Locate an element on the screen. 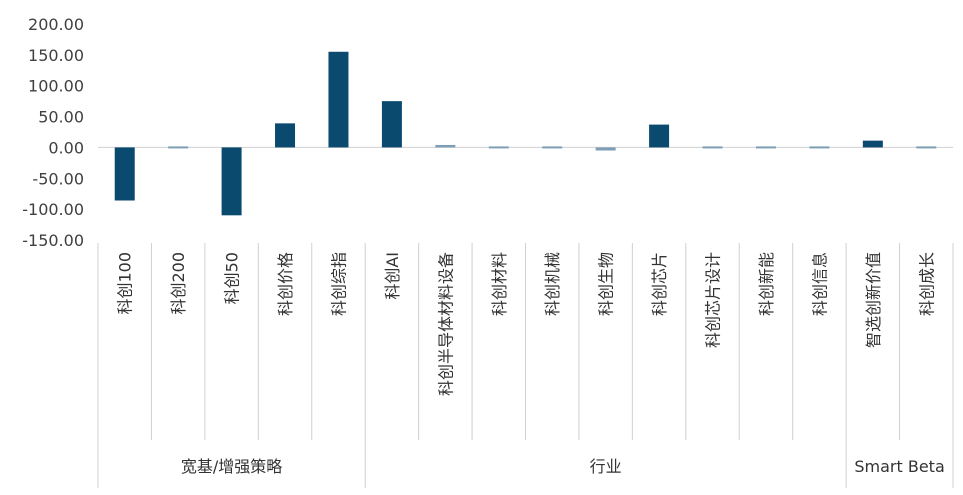 Image resolution: width=963 pixels, height=495 pixels. x-tick-label: 科创生物 is located at coordinates (606, 284).